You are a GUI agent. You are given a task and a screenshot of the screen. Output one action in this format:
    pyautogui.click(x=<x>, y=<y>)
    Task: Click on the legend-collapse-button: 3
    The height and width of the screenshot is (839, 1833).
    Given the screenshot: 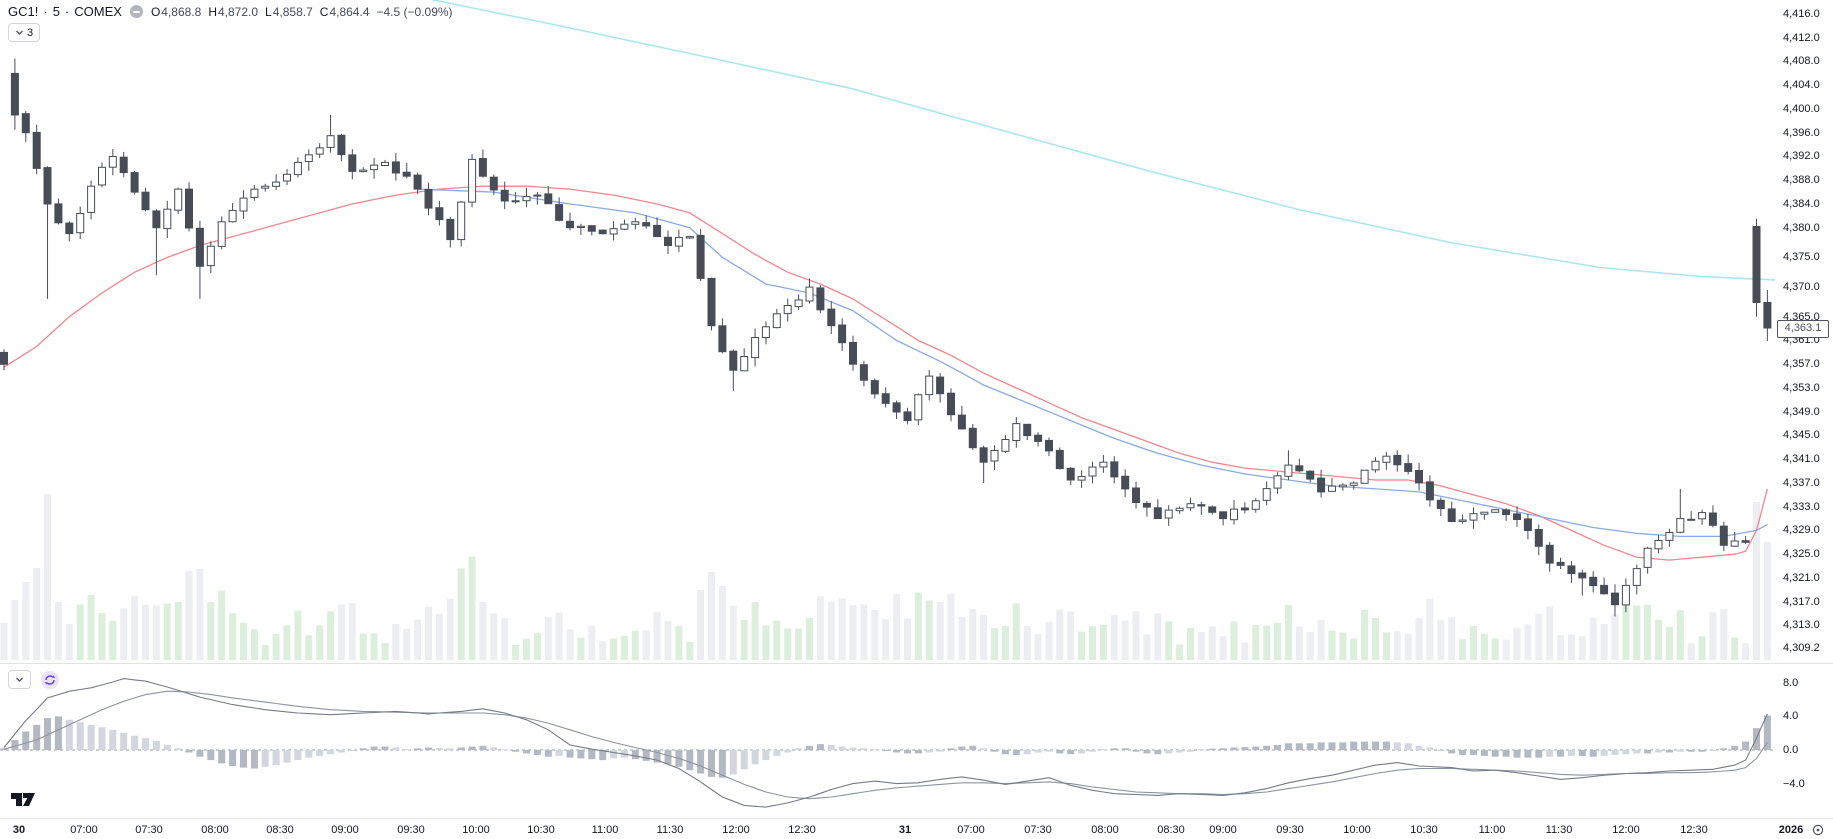 What is the action you would take?
    pyautogui.click(x=24, y=32)
    